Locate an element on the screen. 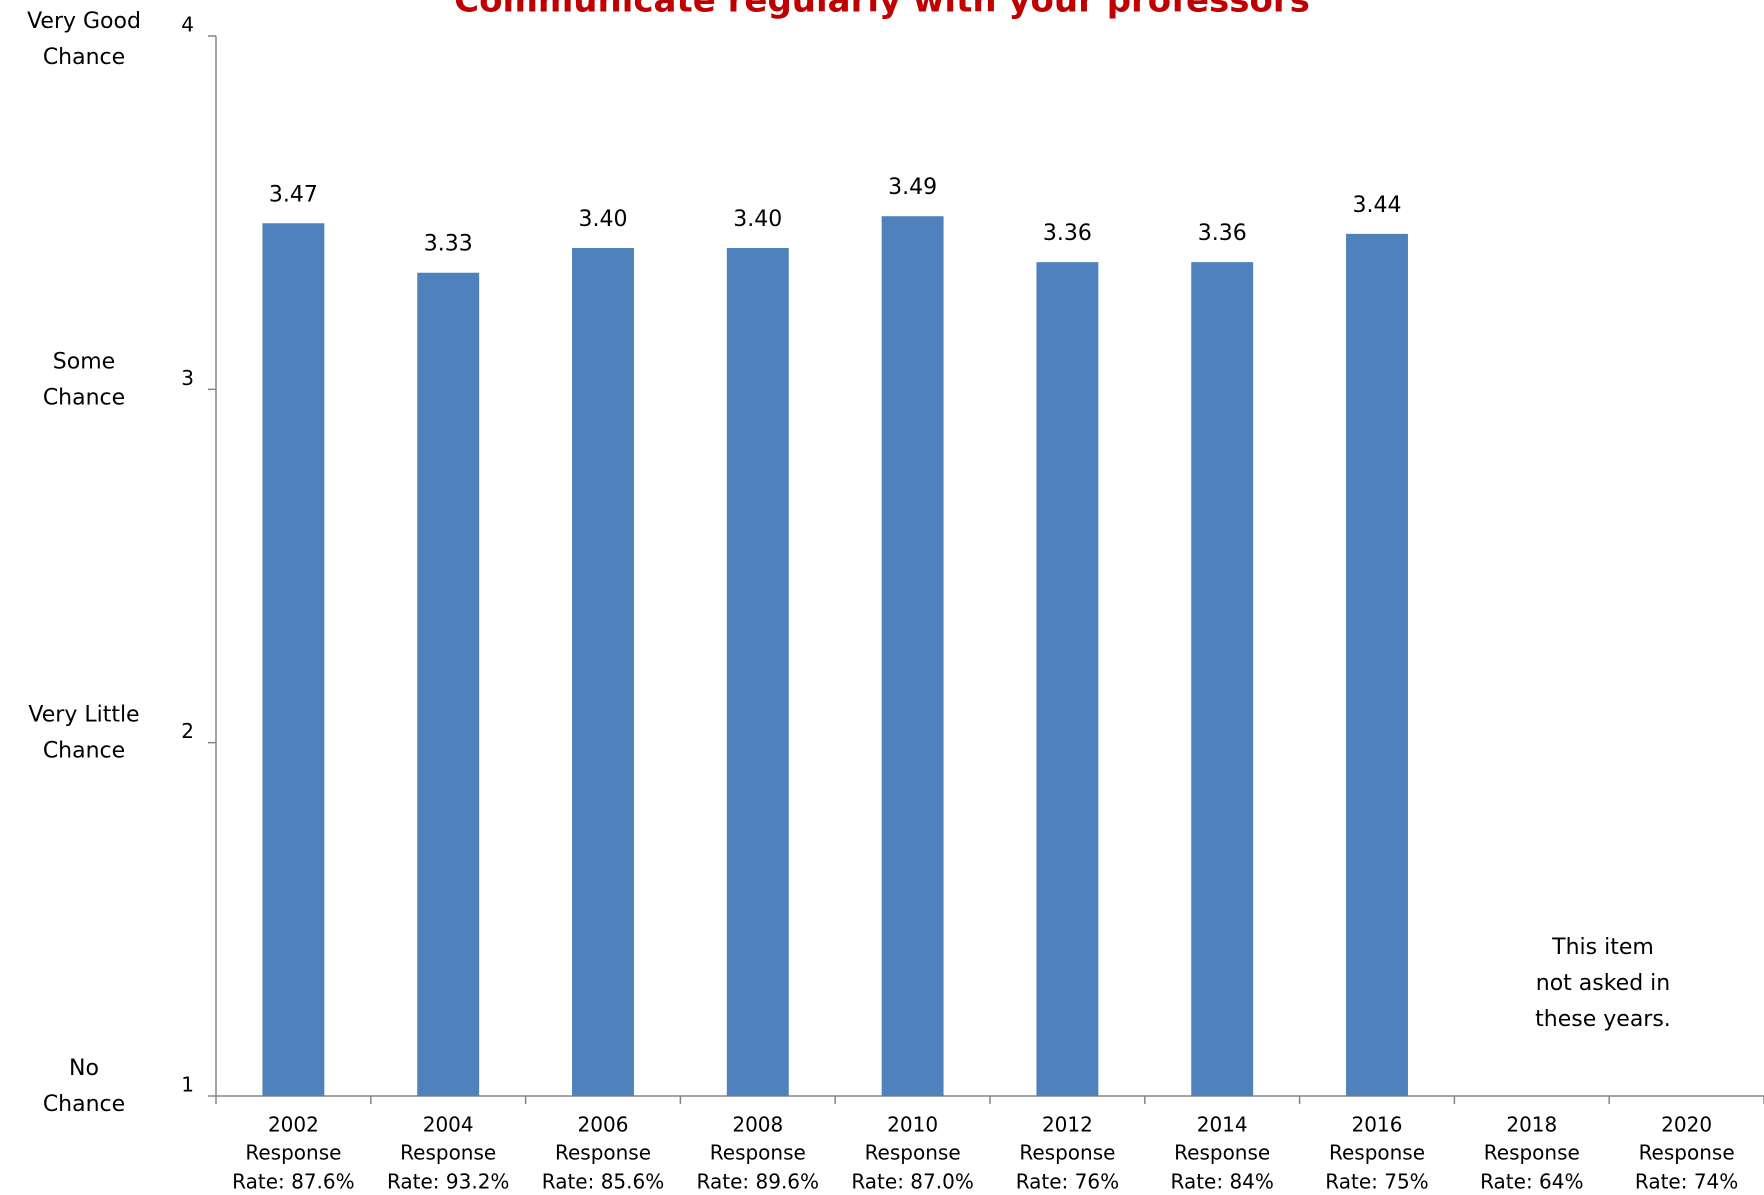  data-label: 3.49 is located at coordinates (912, 187).